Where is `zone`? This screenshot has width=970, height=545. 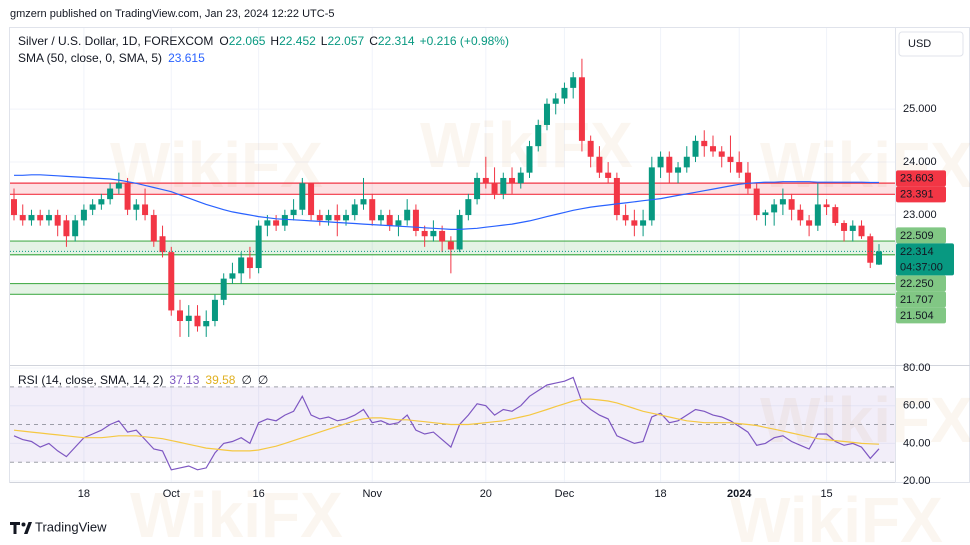
zone is located at coordinates (452, 289).